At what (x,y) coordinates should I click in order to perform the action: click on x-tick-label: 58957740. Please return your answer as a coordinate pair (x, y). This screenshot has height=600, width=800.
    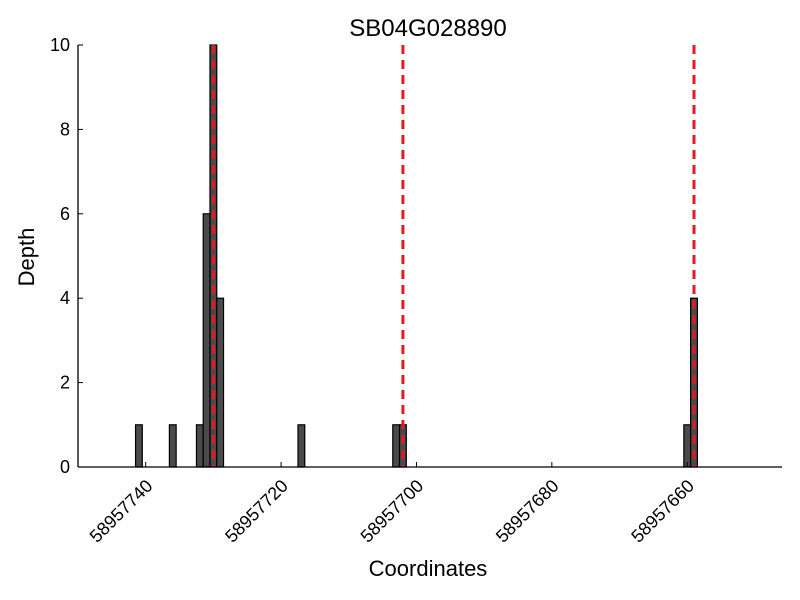
    Looking at the image, I should click on (121, 511).